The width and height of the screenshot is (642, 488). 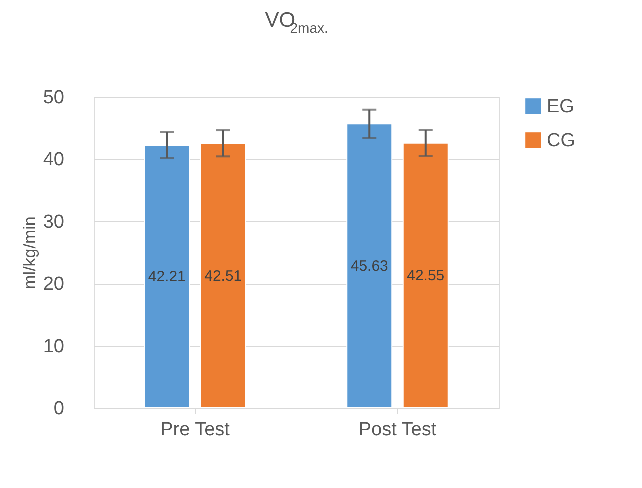 What do you see at coordinates (53, 222) in the screenshot?
I see `y-tick-label: 30` at bounding box center [53, 222].